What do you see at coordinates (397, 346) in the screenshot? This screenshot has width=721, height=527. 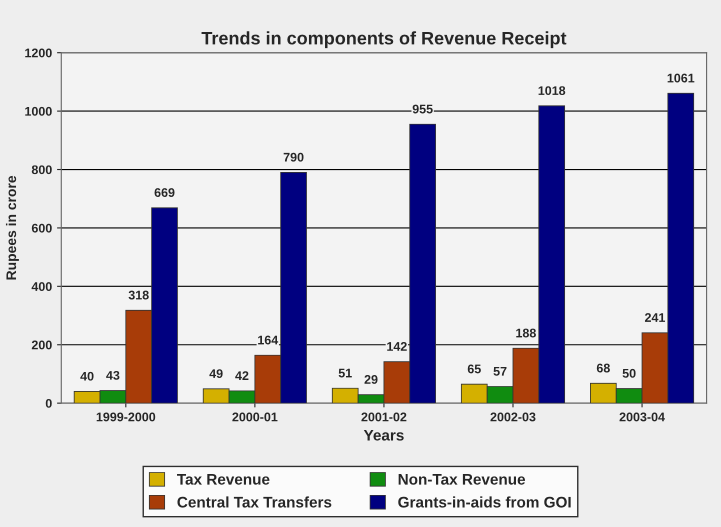 I see `data-label: 142` at bounding box center [397, 346].